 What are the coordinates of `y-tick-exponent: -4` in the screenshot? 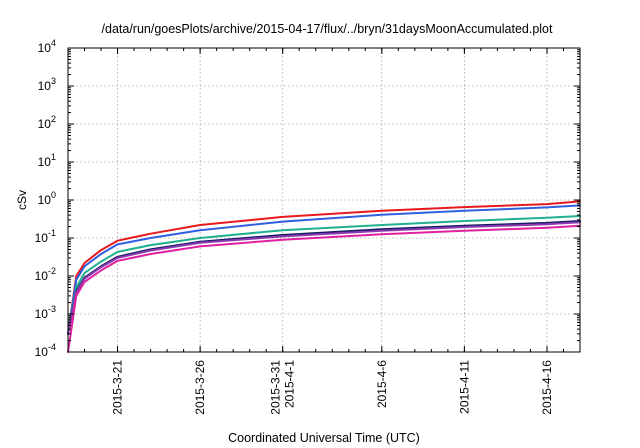 It's located at (52, 347).